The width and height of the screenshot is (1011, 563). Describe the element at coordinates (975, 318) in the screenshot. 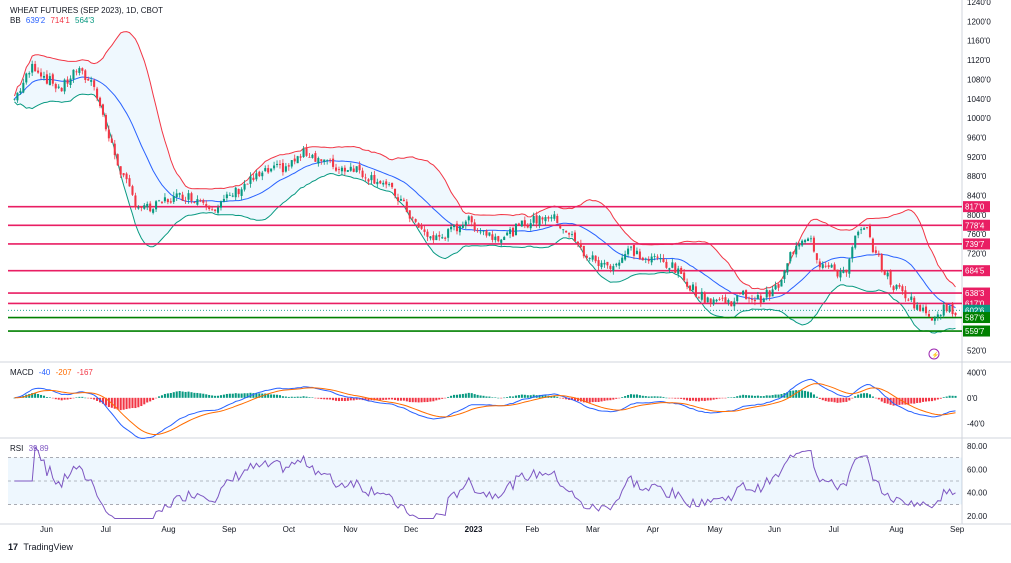

I see `price-level-label-7: 587'6` at that location.